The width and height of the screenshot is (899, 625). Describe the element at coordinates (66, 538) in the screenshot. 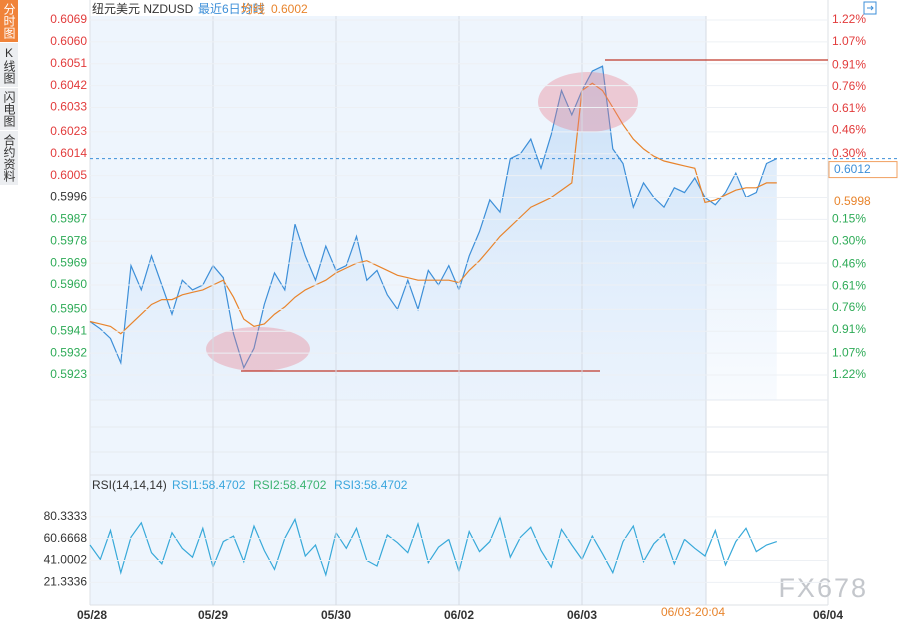

I see `y-tick-label: 60.6668` at that location.